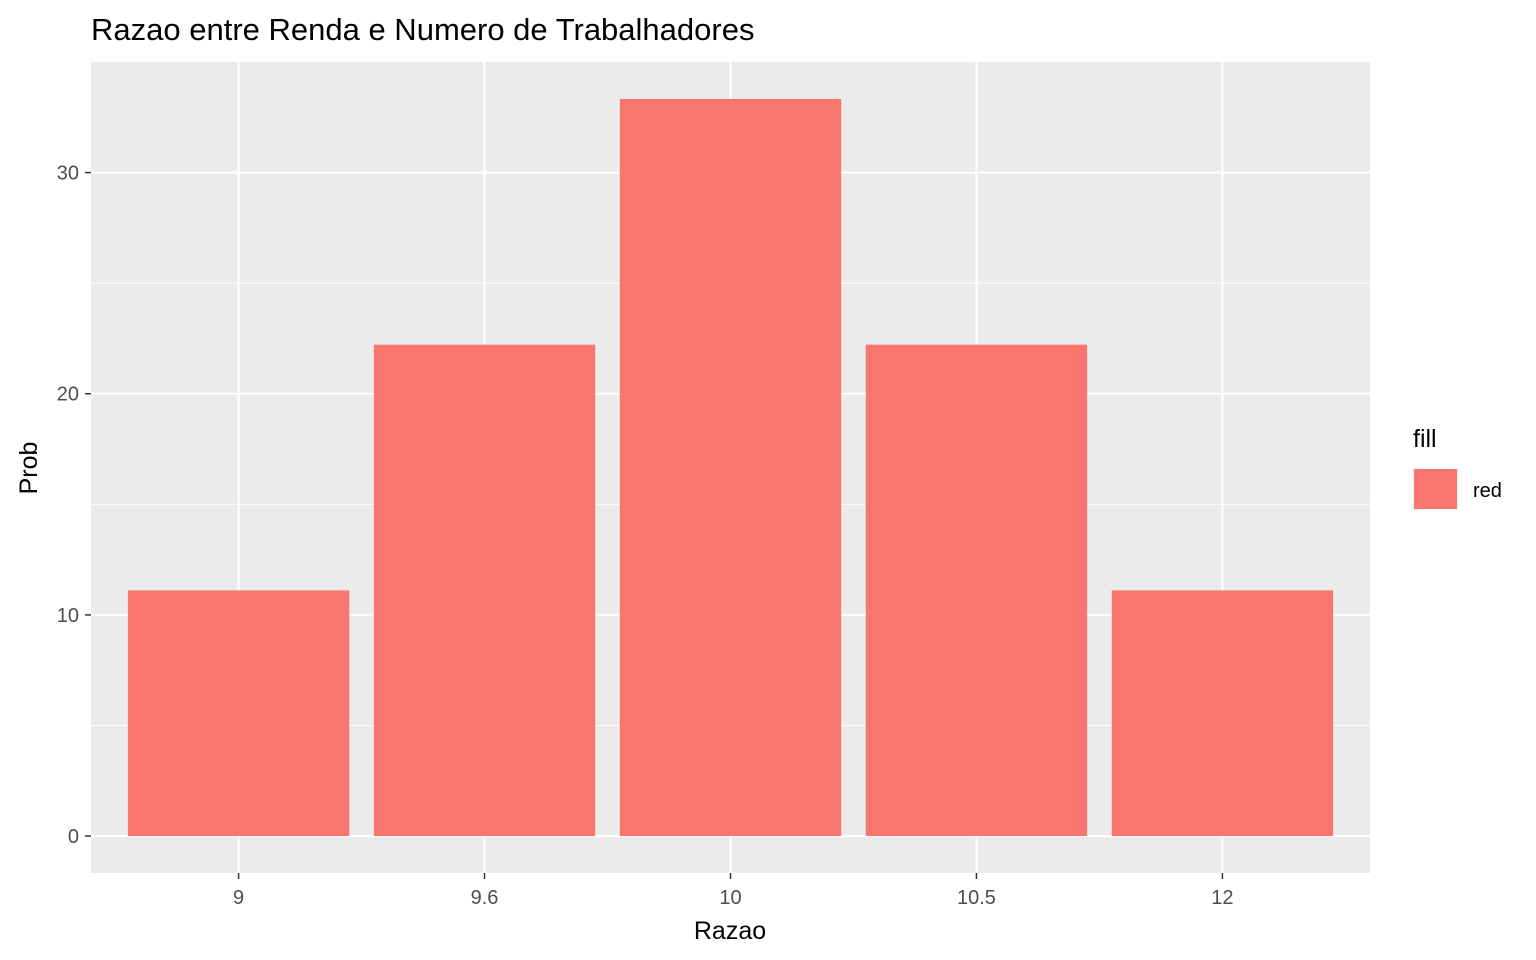  What do you see at coordinates (68, 616) in the screenshot?
I see `y-tick-label: 10` at bounding box center [68, 616].